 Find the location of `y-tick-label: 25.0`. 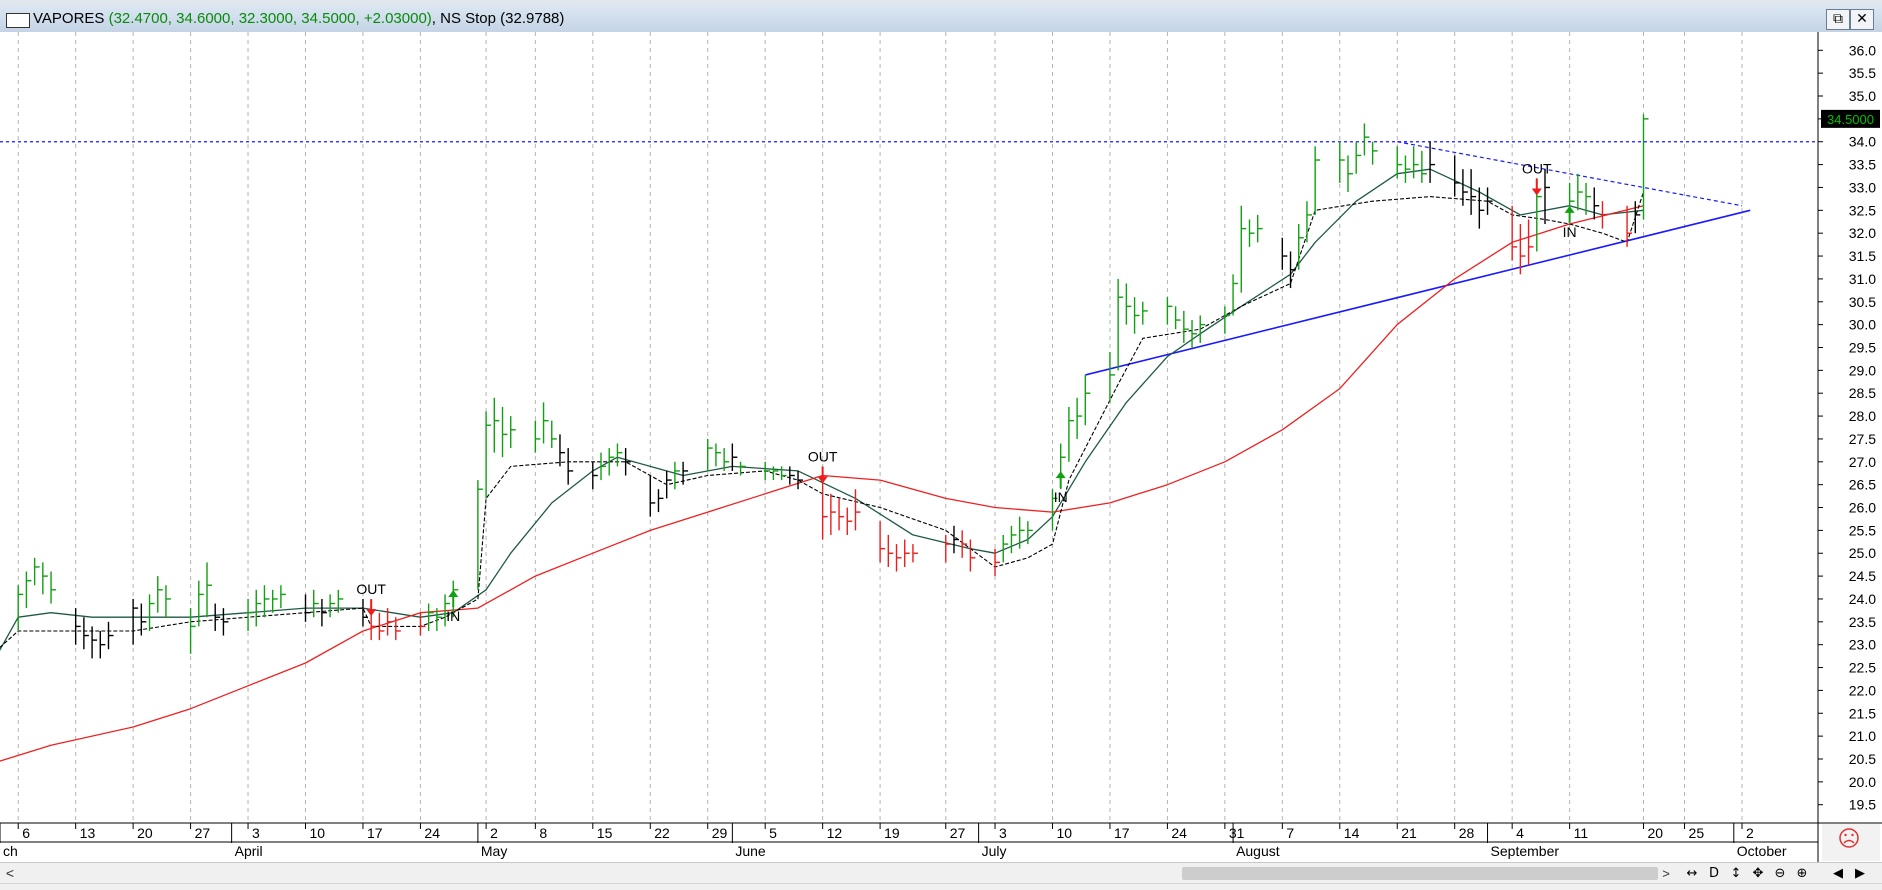

y-tick-label: 25.0 is located at coordinates (1862, 553).